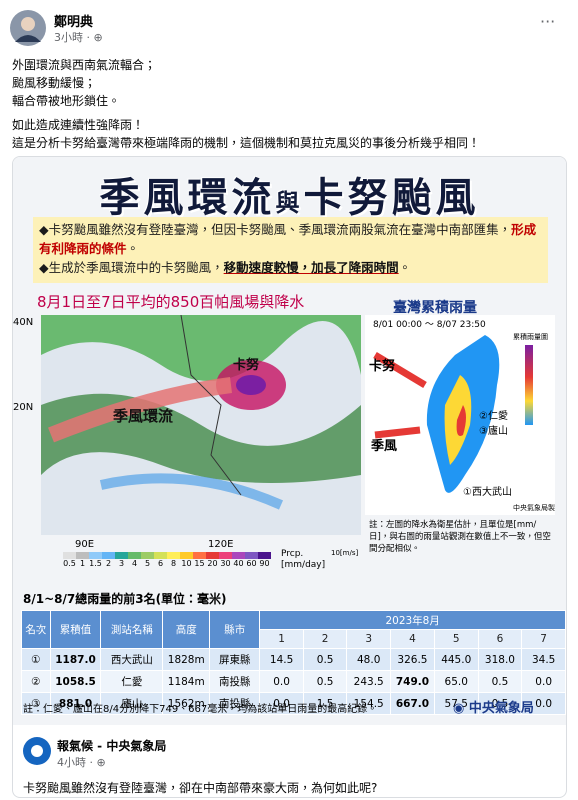  What do you see at coordinates (225, 560) in the screenshot?
I see `colorbar-cell: 30` at bounding box center [225, 560].